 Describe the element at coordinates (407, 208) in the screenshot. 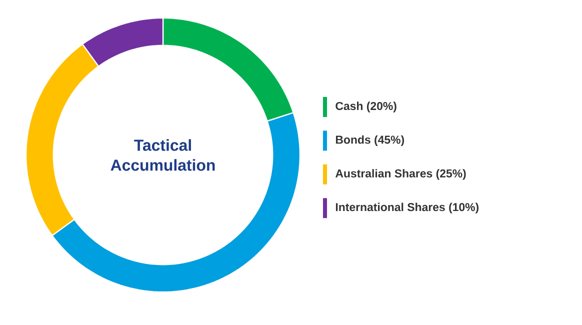

I see `legend-label: International Shares (10%)` at that location.